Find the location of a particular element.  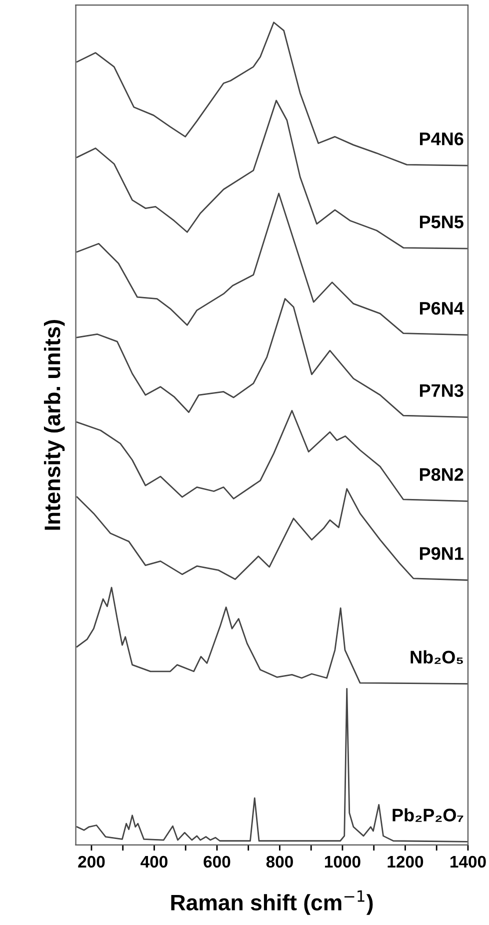

series-label: Nb₂O₅ is located at coordinates (436, 657).